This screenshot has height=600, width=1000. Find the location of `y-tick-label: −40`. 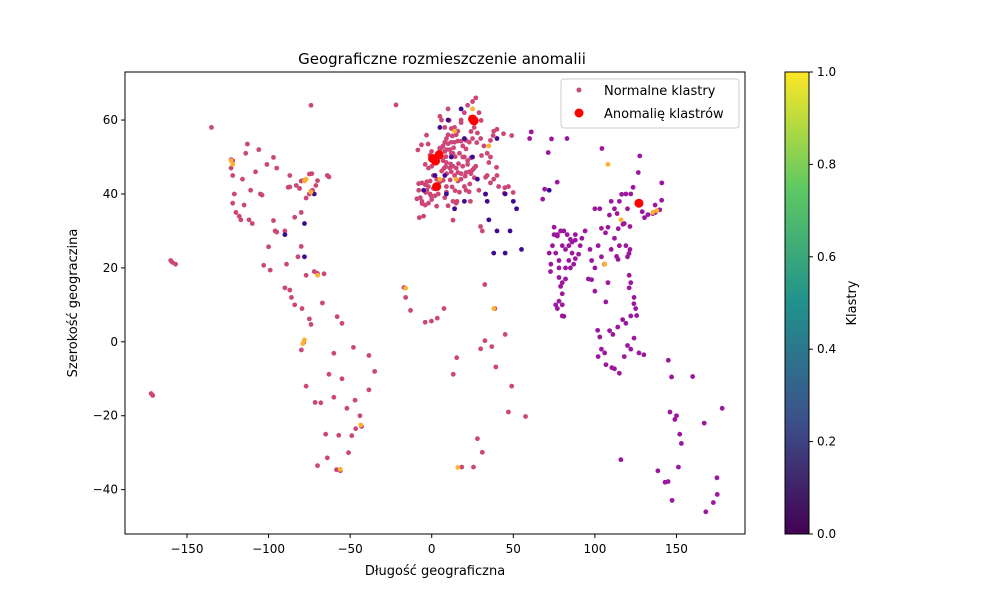

y-tick-label: −40 is located at coordinates (105, 490).